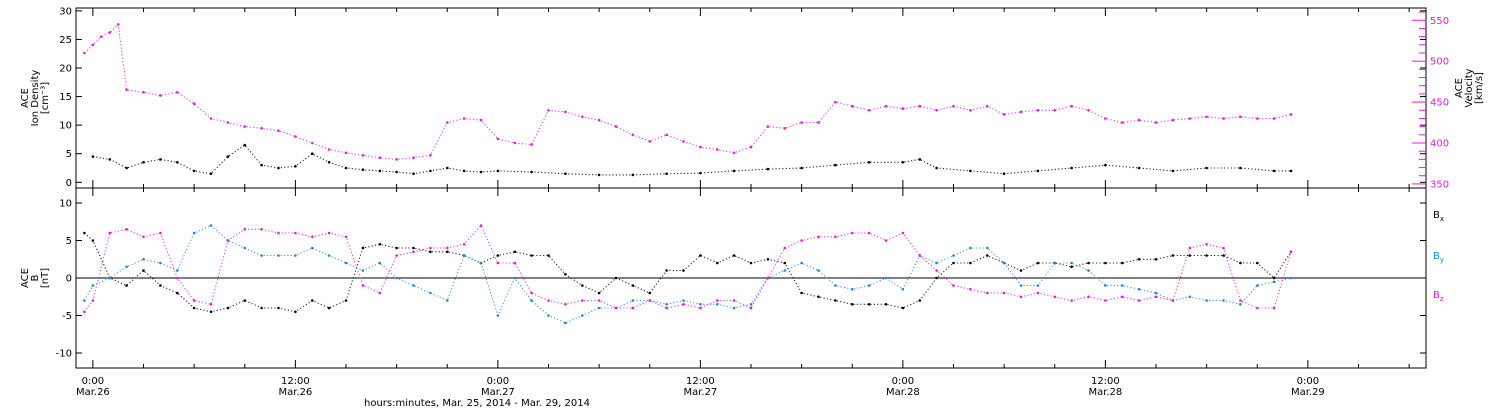 This screenshot has width=1500, height=410. What do you see at coordinates (295, 381) in the screenshot?
I see `x-tick-time-1: 12:00` at bounding box center [295, 381].